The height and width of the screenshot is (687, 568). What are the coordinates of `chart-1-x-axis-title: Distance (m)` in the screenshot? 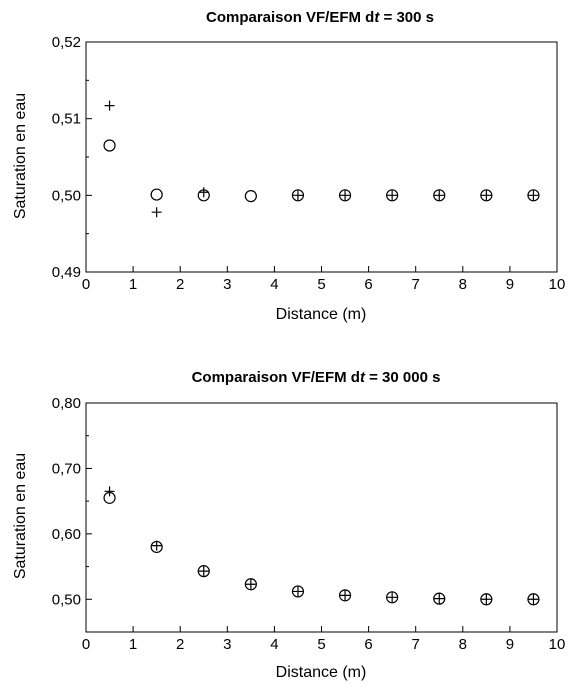 It's located at (321, 314).